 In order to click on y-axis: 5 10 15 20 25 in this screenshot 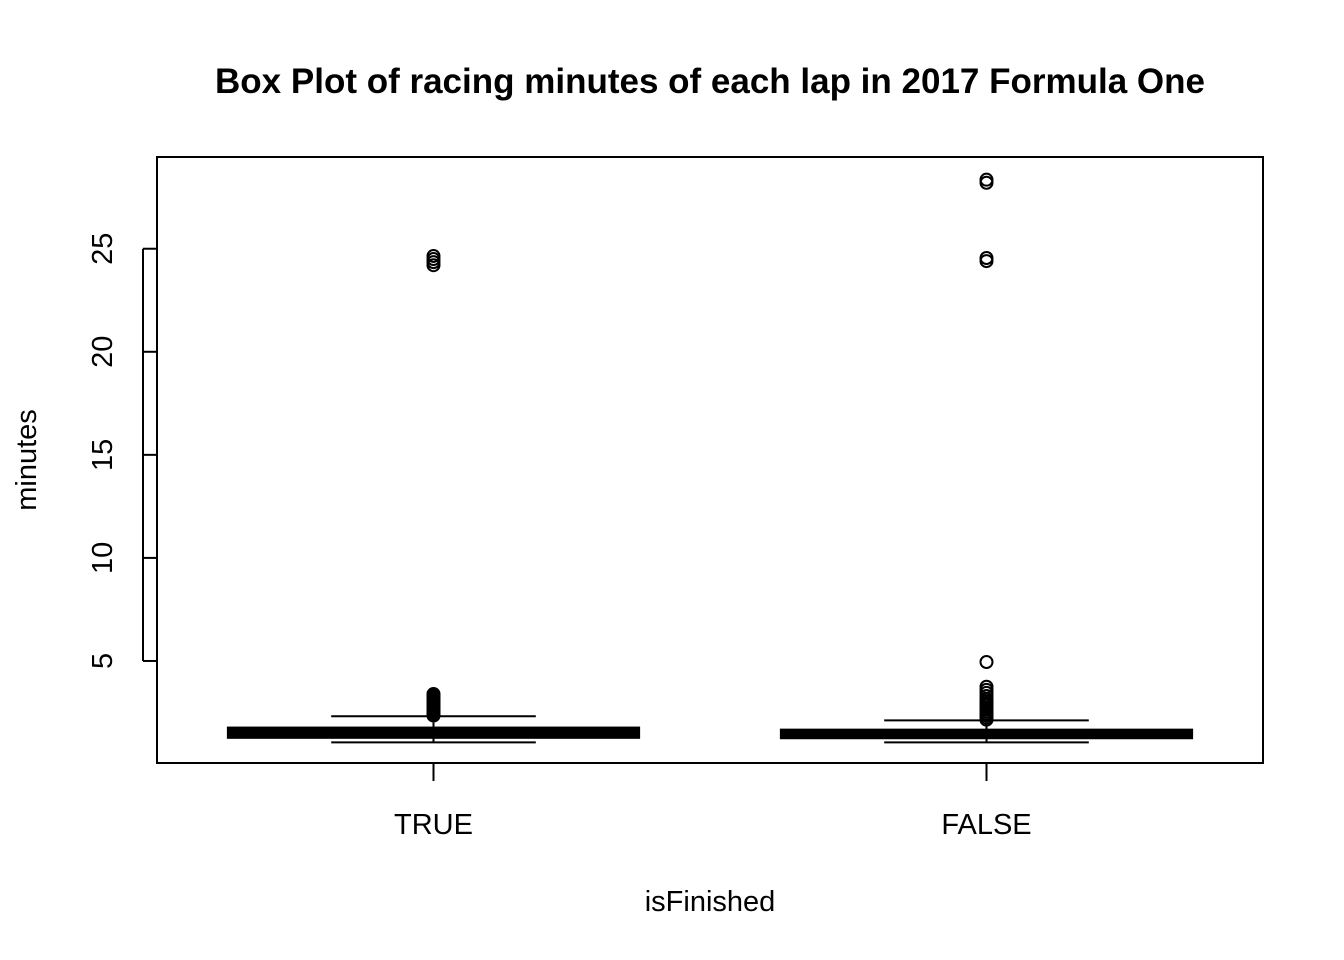, I will do `click(122, 451)`.